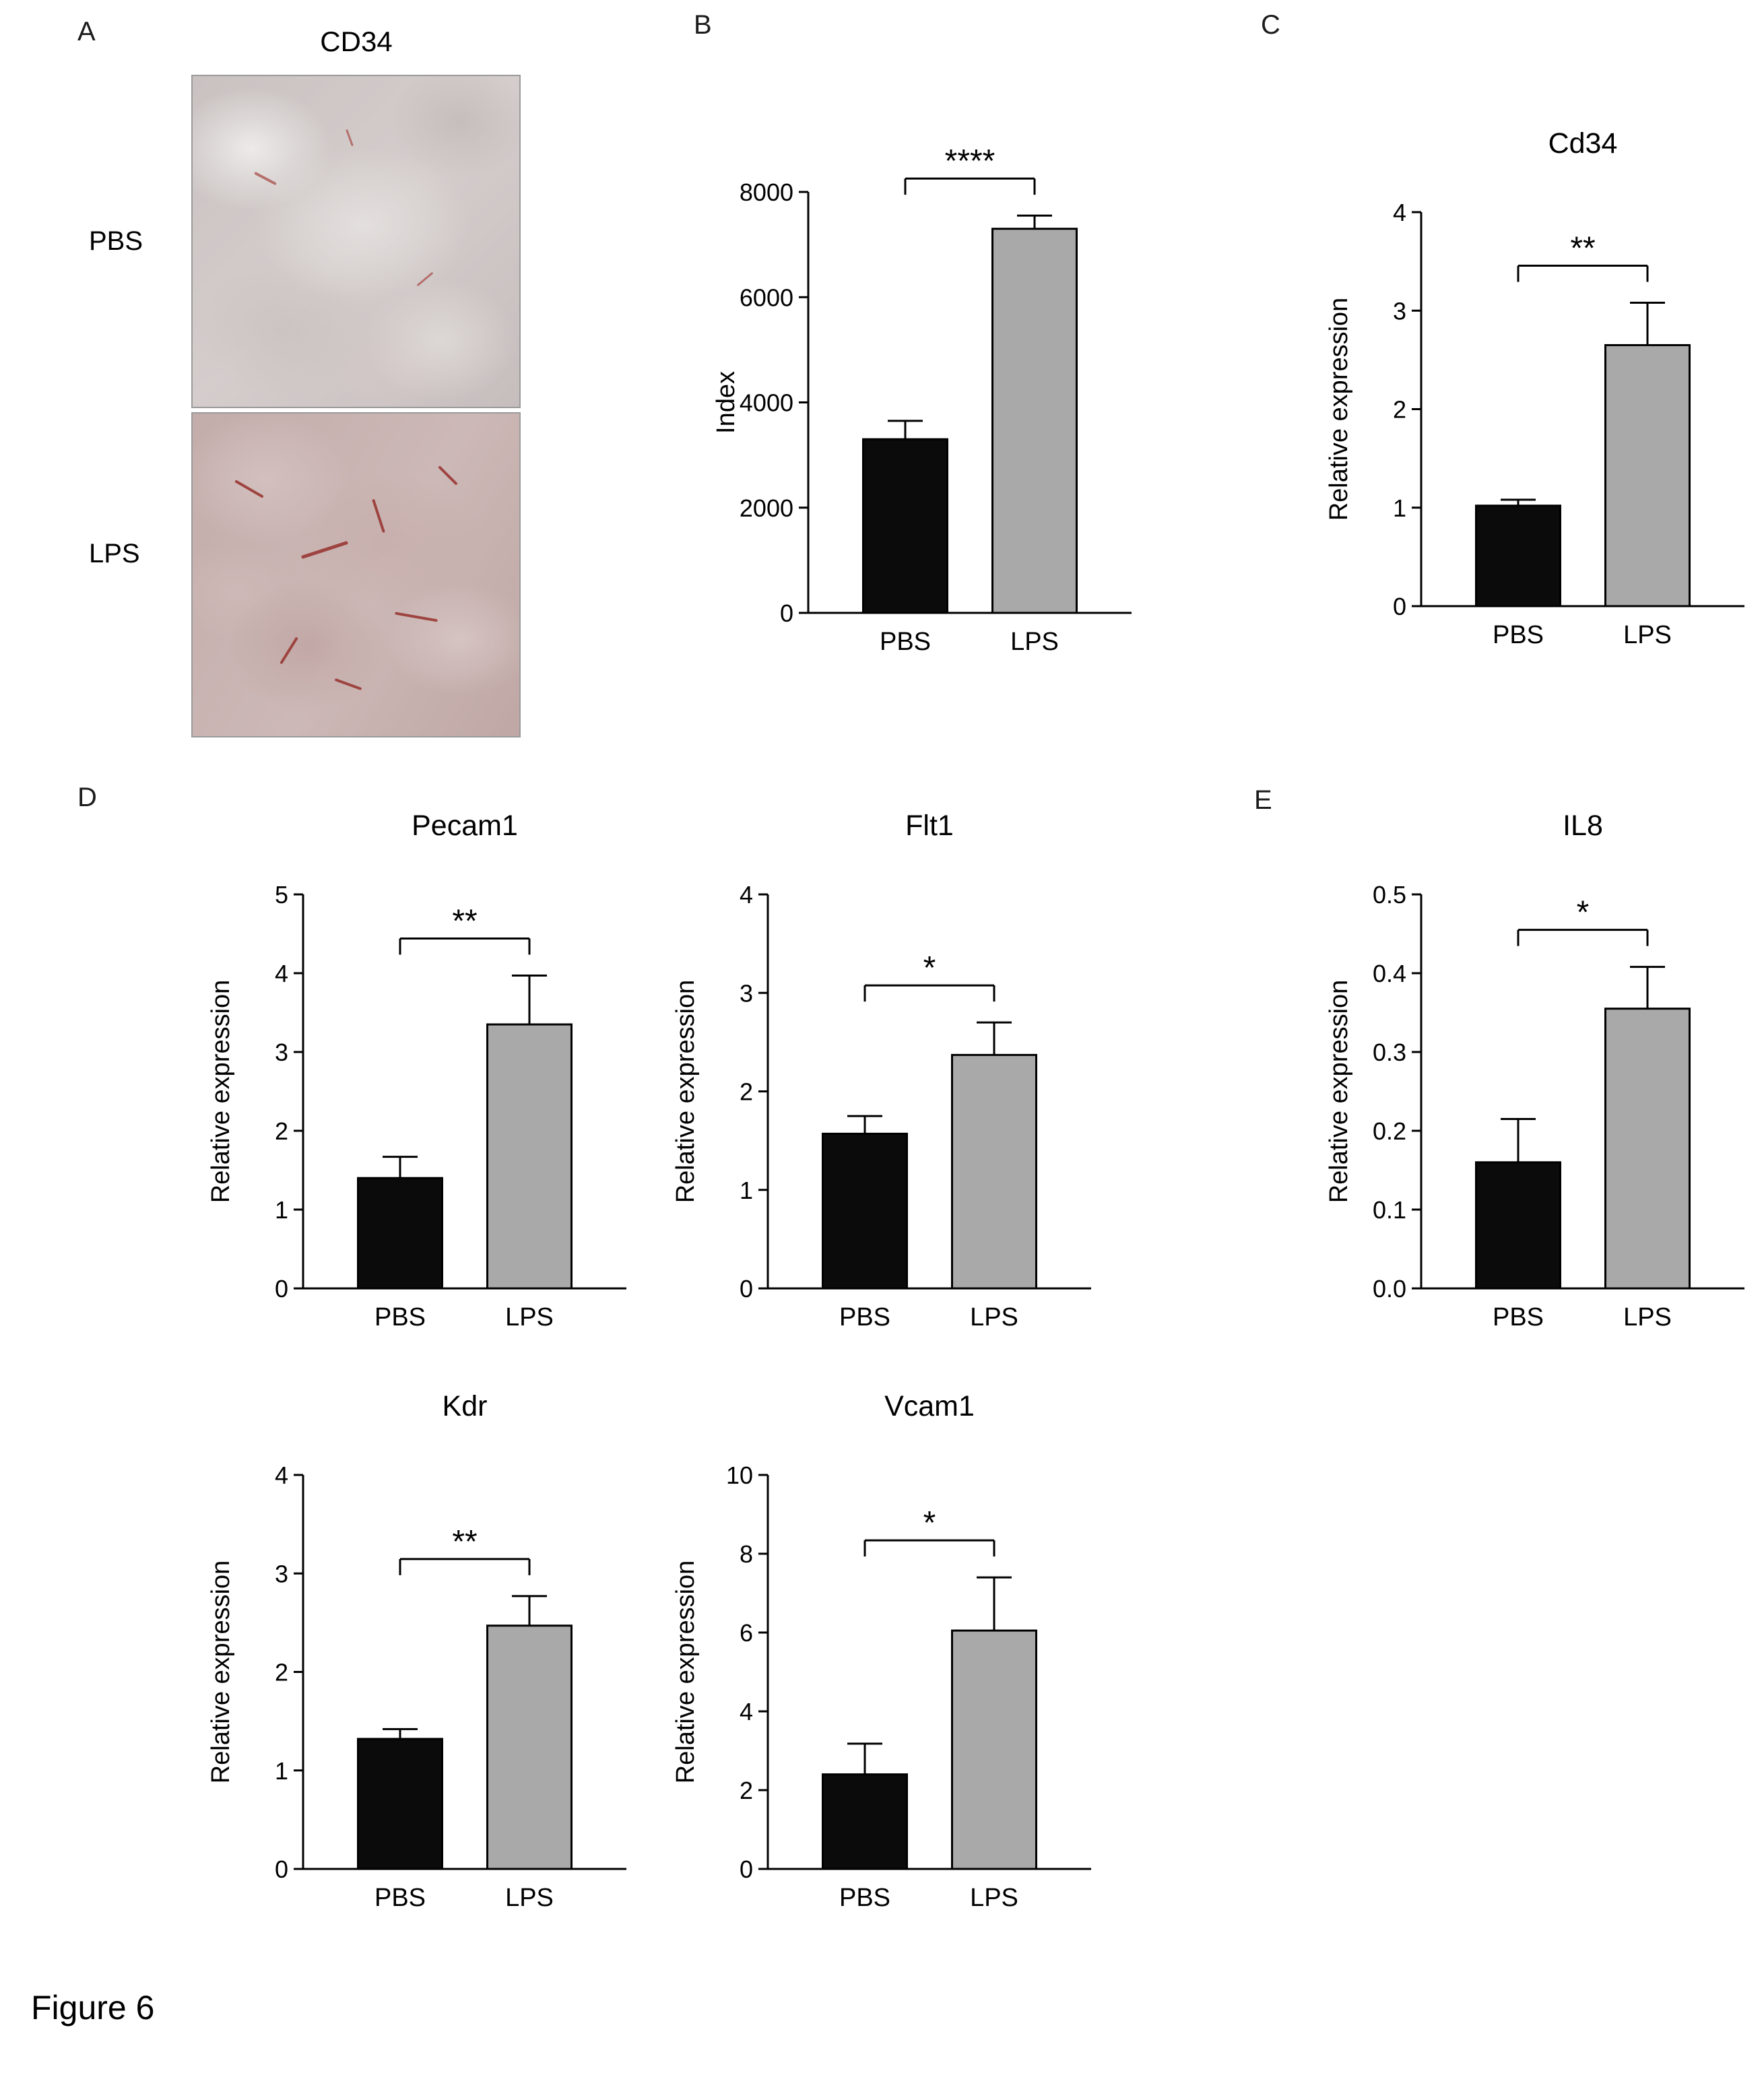 The width and height of the screenshot is (1764, 2073). Describe the element at coordinates (766, 508) in the screenshot. I see `svg-text: 2000` at that location.